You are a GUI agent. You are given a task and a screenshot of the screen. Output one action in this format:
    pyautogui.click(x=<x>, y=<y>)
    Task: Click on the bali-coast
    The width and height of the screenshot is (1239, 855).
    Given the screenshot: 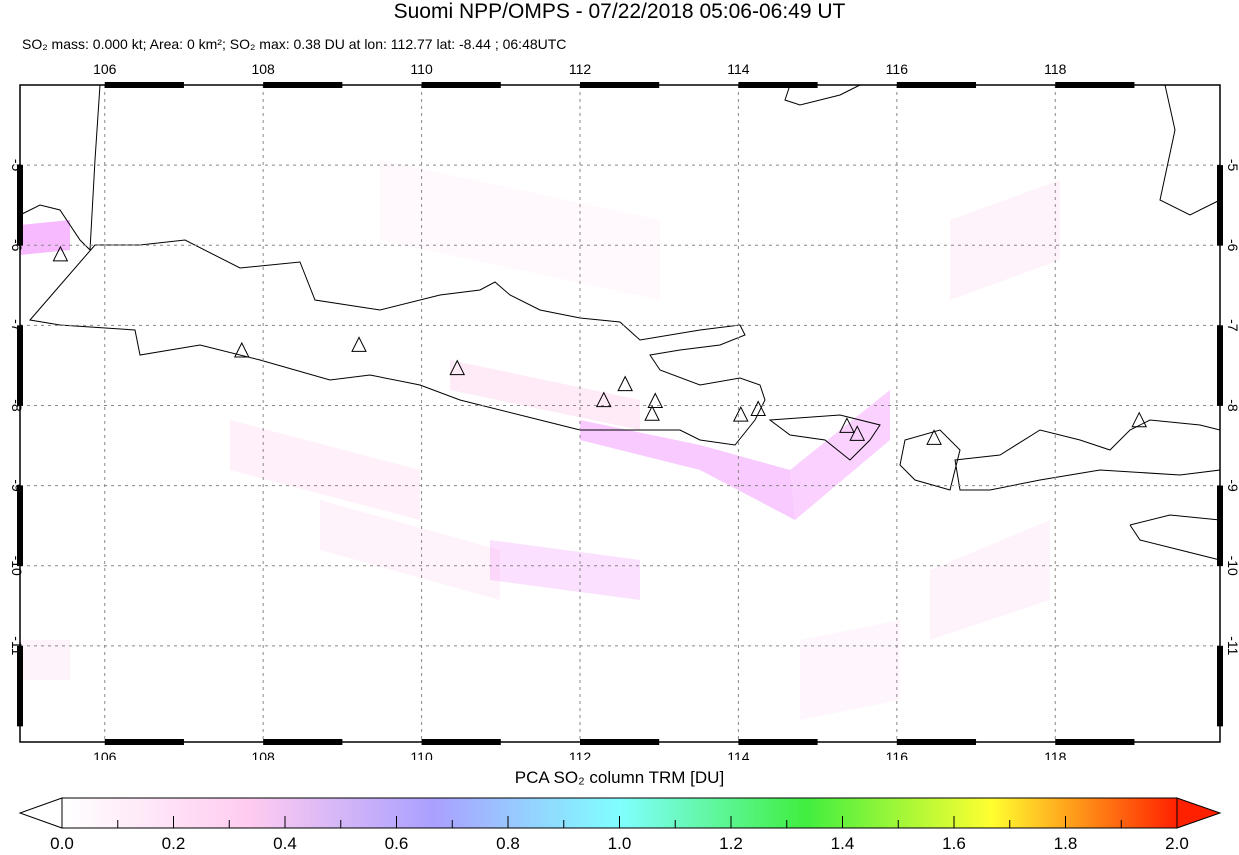 What is the action you would take?
    pyautogui.click(x=824, y=437)
    